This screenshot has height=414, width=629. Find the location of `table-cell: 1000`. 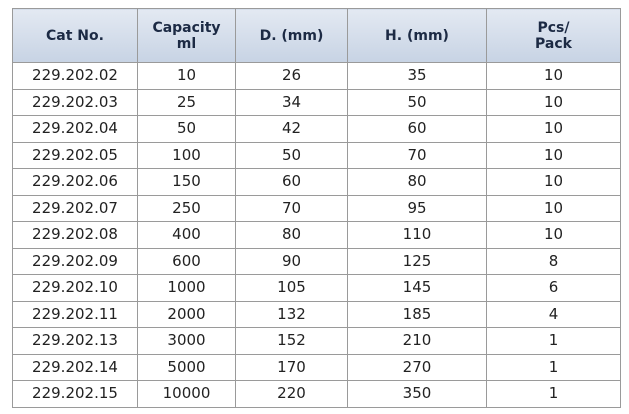

table-cell: 1000 is located at coordinates (186, 288).